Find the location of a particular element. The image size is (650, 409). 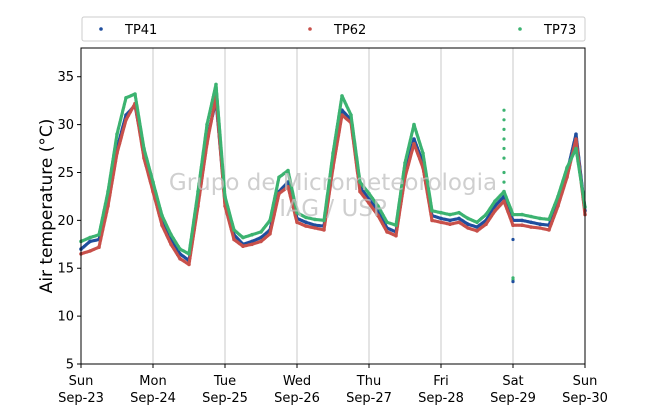

y-tick-label: 5 is located at coordinates (70, 365).